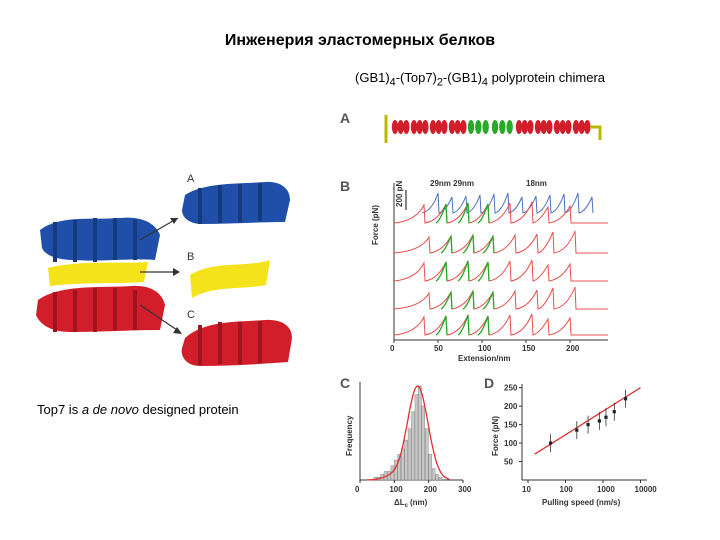 The image size is (720, 540). What do you see at coordinates (546, 77) in the screenshot?
I see `subtitle-part: polyprotein chimera` at bounding box center [546, 77].